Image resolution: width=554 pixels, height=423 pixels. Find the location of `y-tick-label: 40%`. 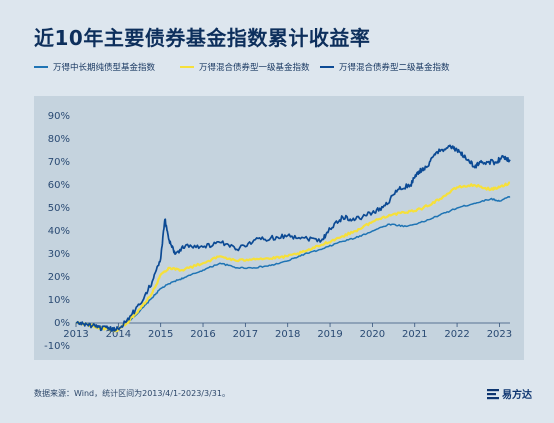

y-tick-label: 40% is located at coordinates (59, 231).